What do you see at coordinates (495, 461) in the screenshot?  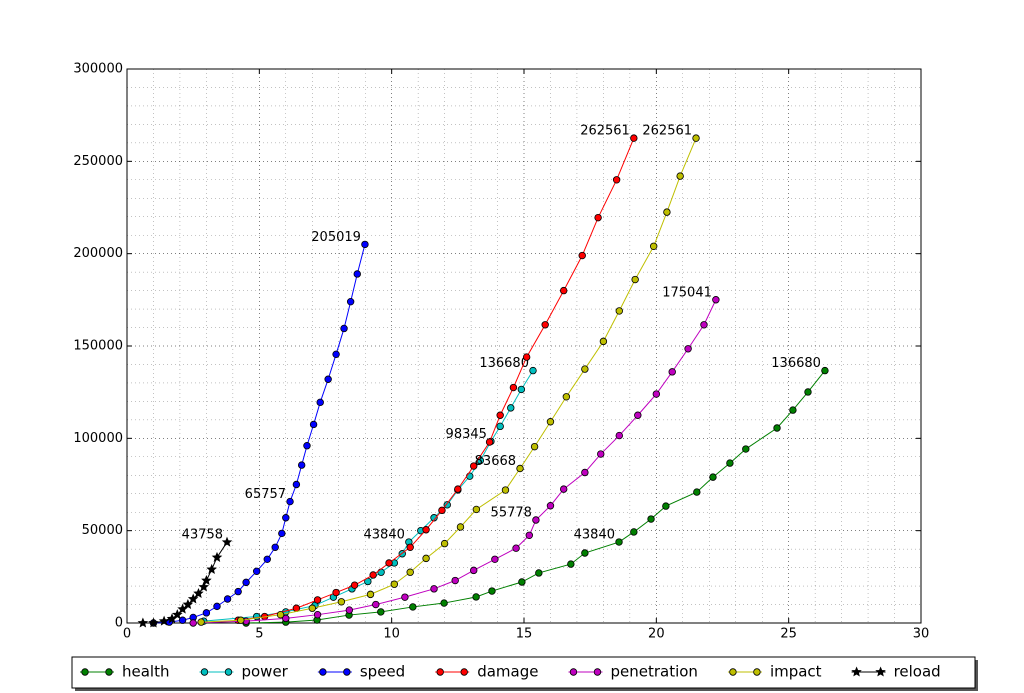 I see `data-label: 83668` at bounding box center [495, 461].